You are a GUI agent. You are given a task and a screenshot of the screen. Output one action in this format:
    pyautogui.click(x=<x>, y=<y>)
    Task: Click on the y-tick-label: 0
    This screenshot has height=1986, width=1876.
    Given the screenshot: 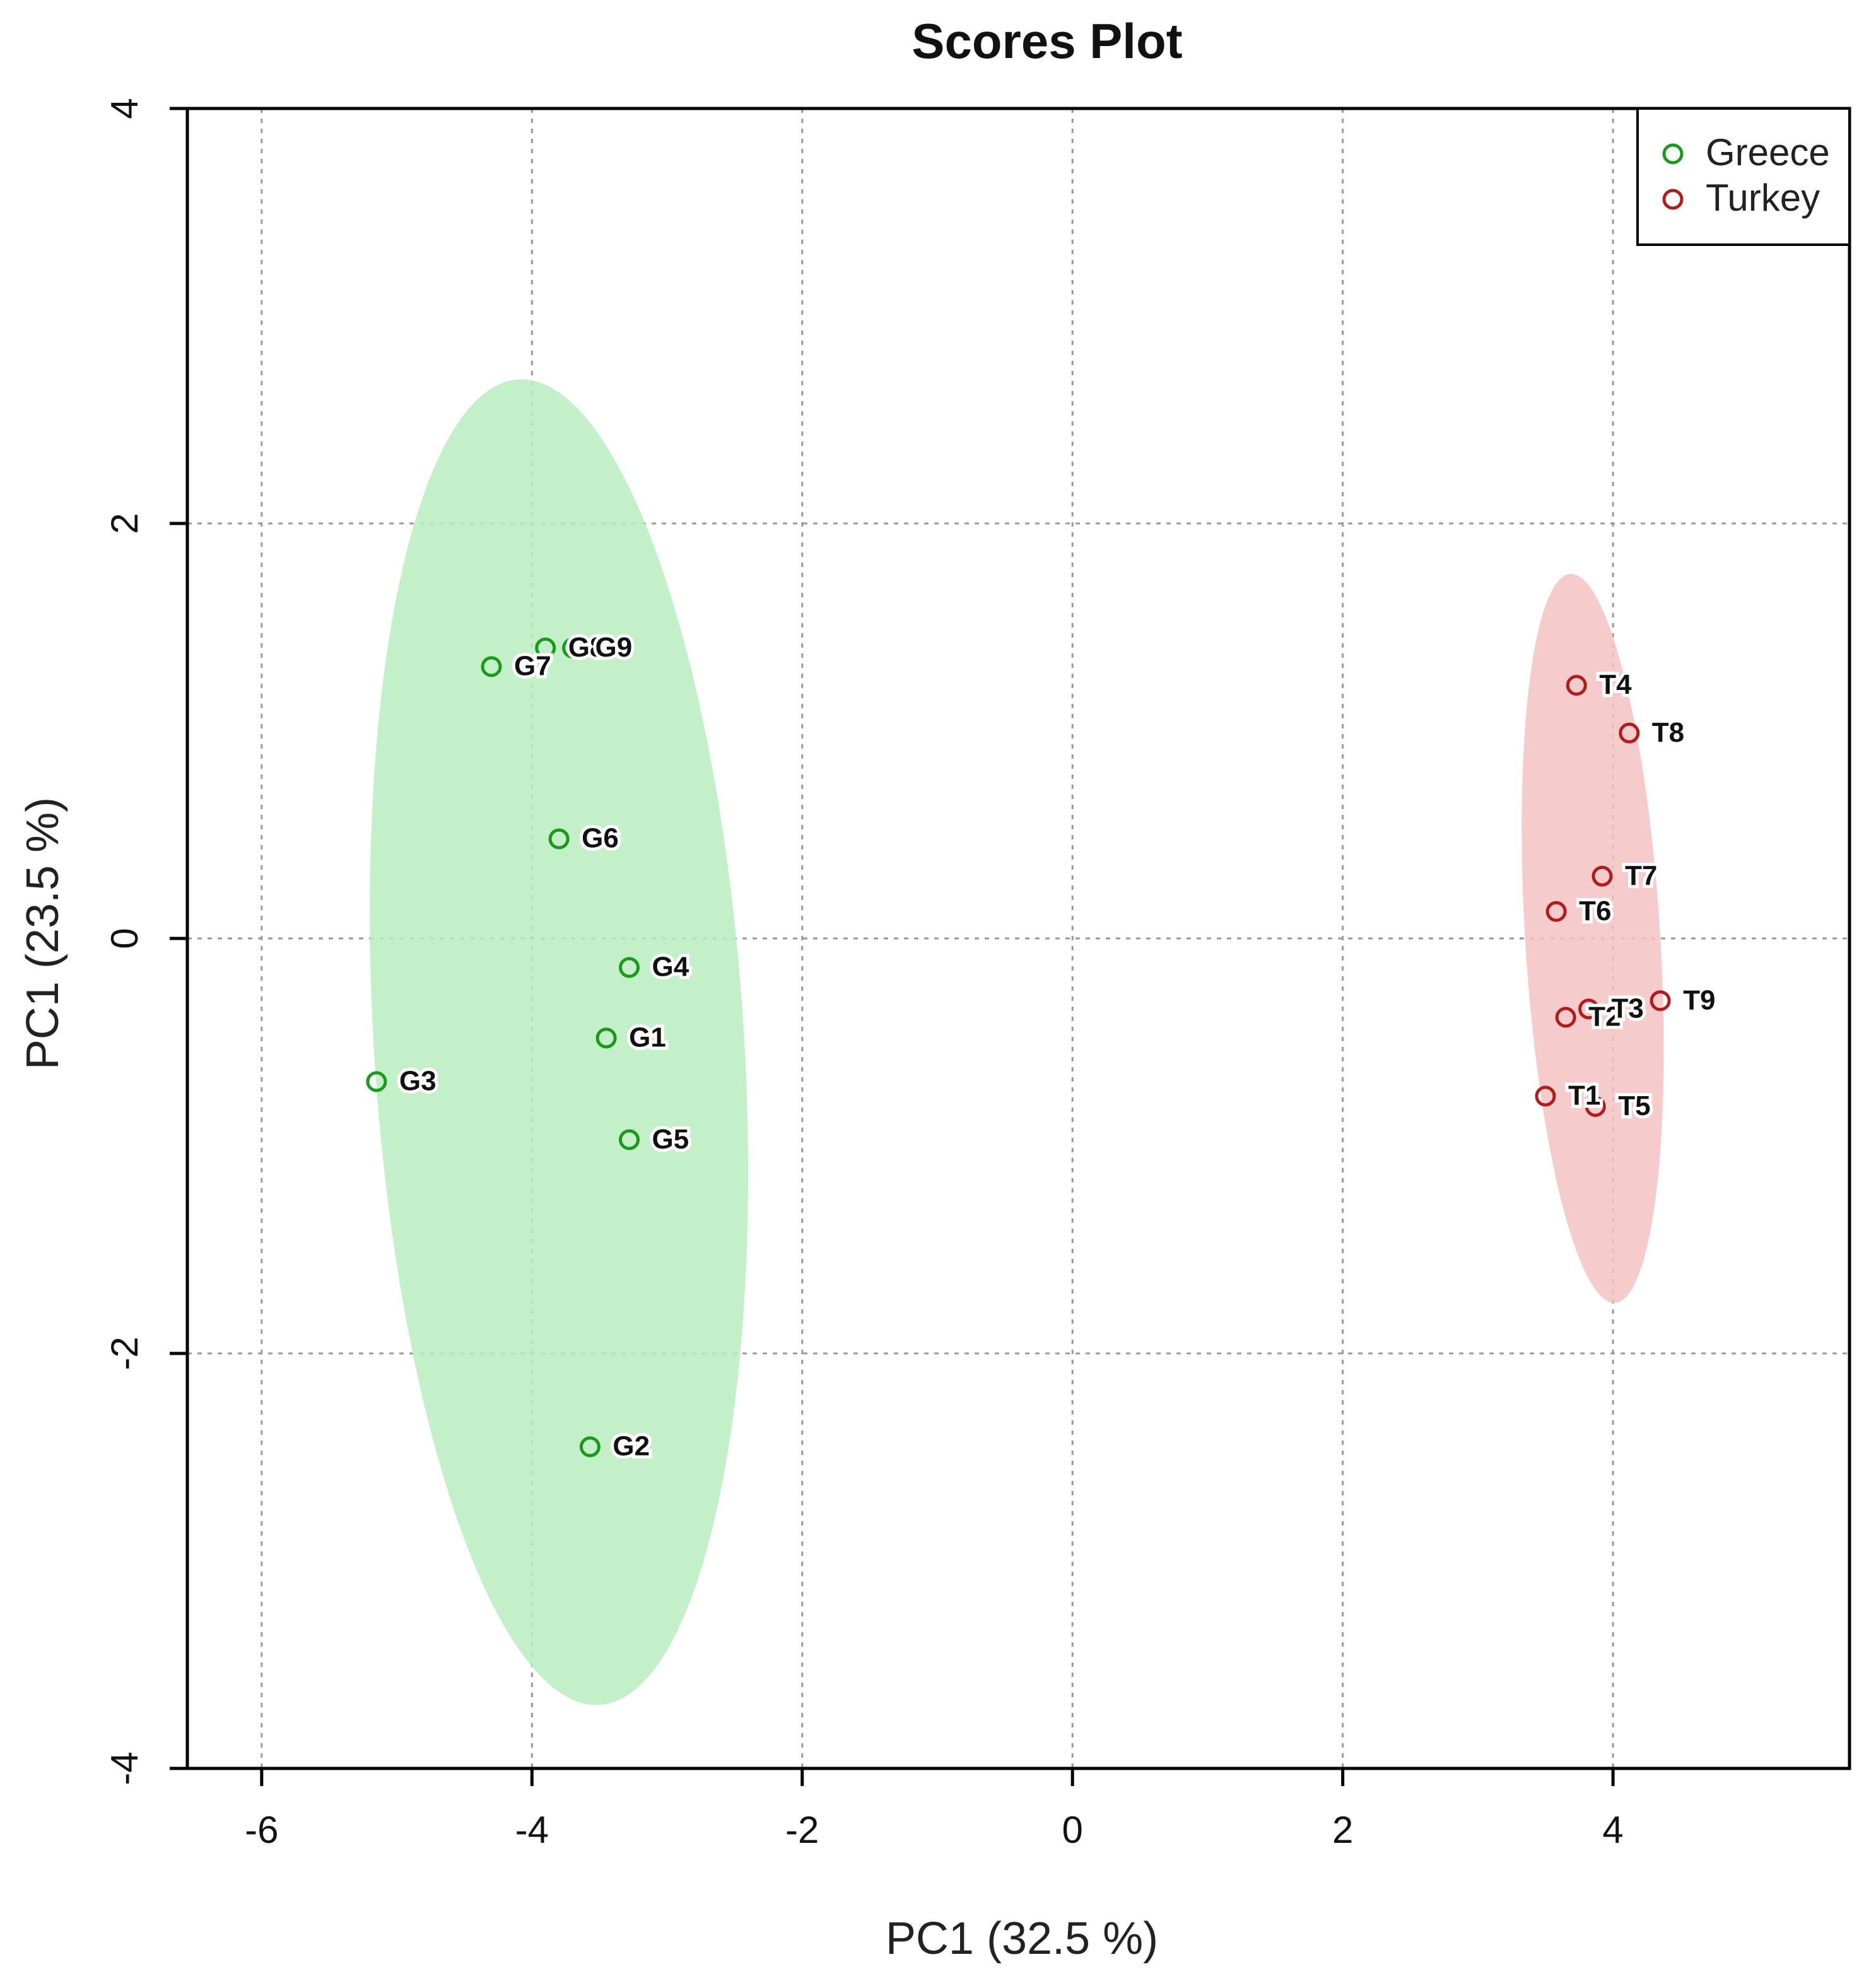 What is the action you would take?
    pyautogui.click(x=124, y=938)
    